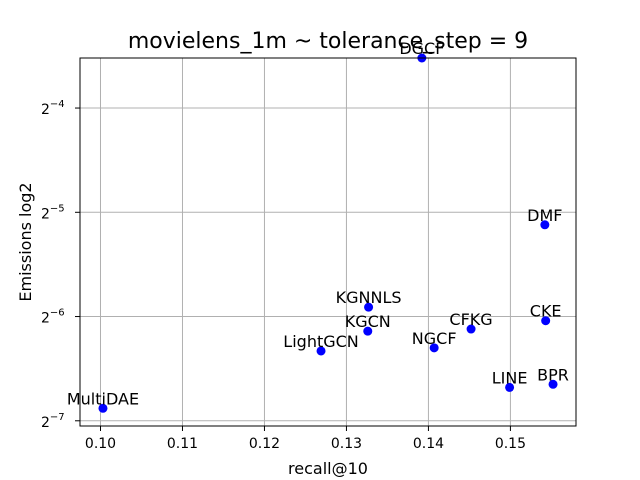 The width and height of the screenshot is (640, 480). What do you see at coordinates (434, 338) in the screenshot?
I see `data-point-label: NGCF` at bounding box center [434, 338].